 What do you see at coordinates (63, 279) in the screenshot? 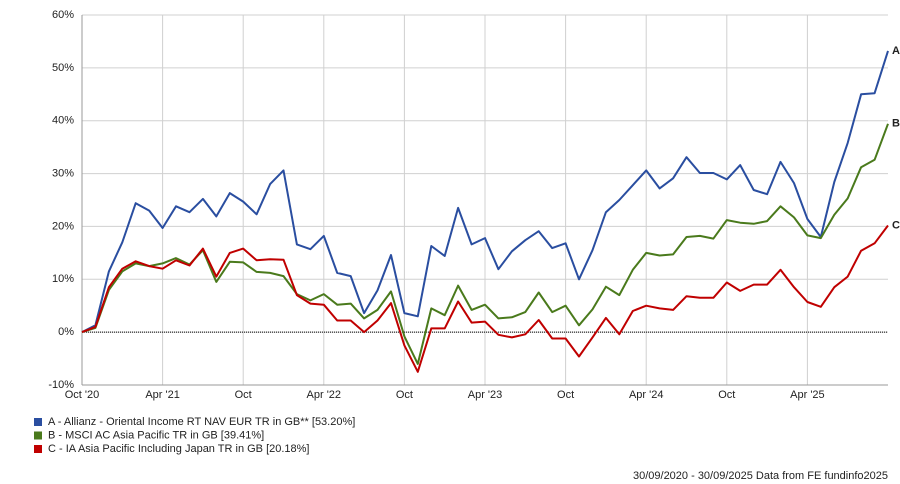
I see `y-tick-label: 10%` at bounding box center [63, 279].